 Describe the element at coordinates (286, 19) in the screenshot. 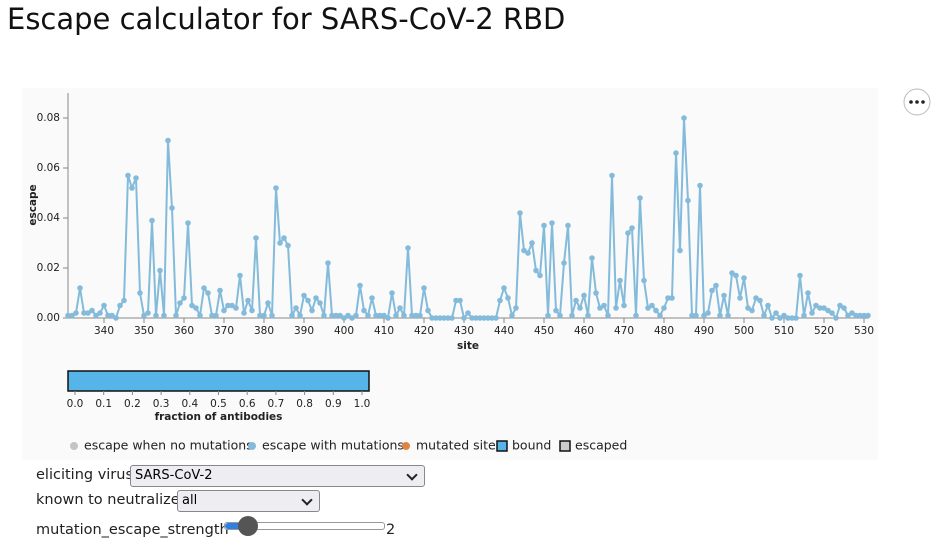

I see `page-title: Escape calculator for SARS-CoV-2 RBD` at that location.